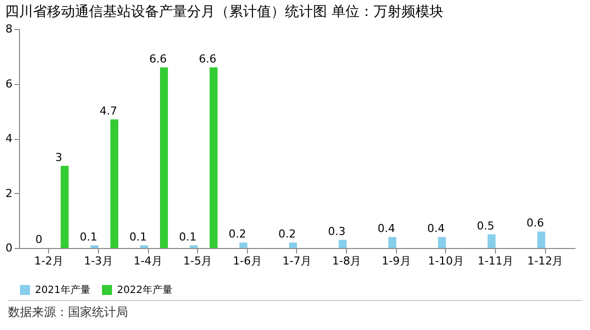 The width and height of the screenshot is (590, 330). I want to click on y-tick-label: 4, so click(9, 138).